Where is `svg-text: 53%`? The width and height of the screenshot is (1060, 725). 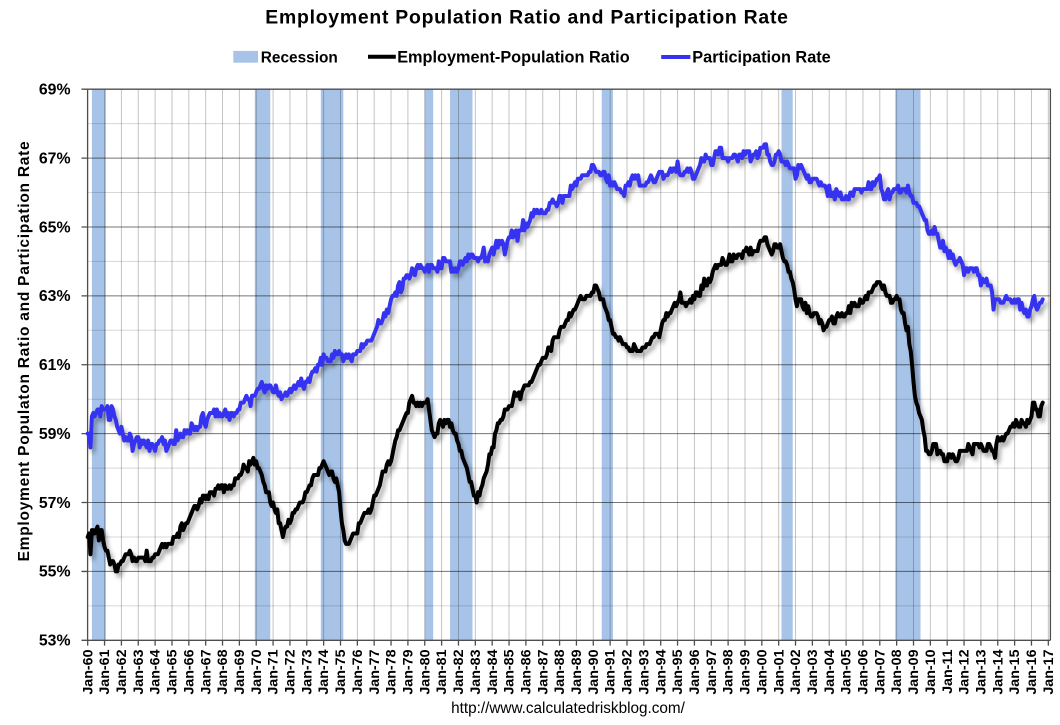
svg-text: 53% is located at coordinates (55, 641).